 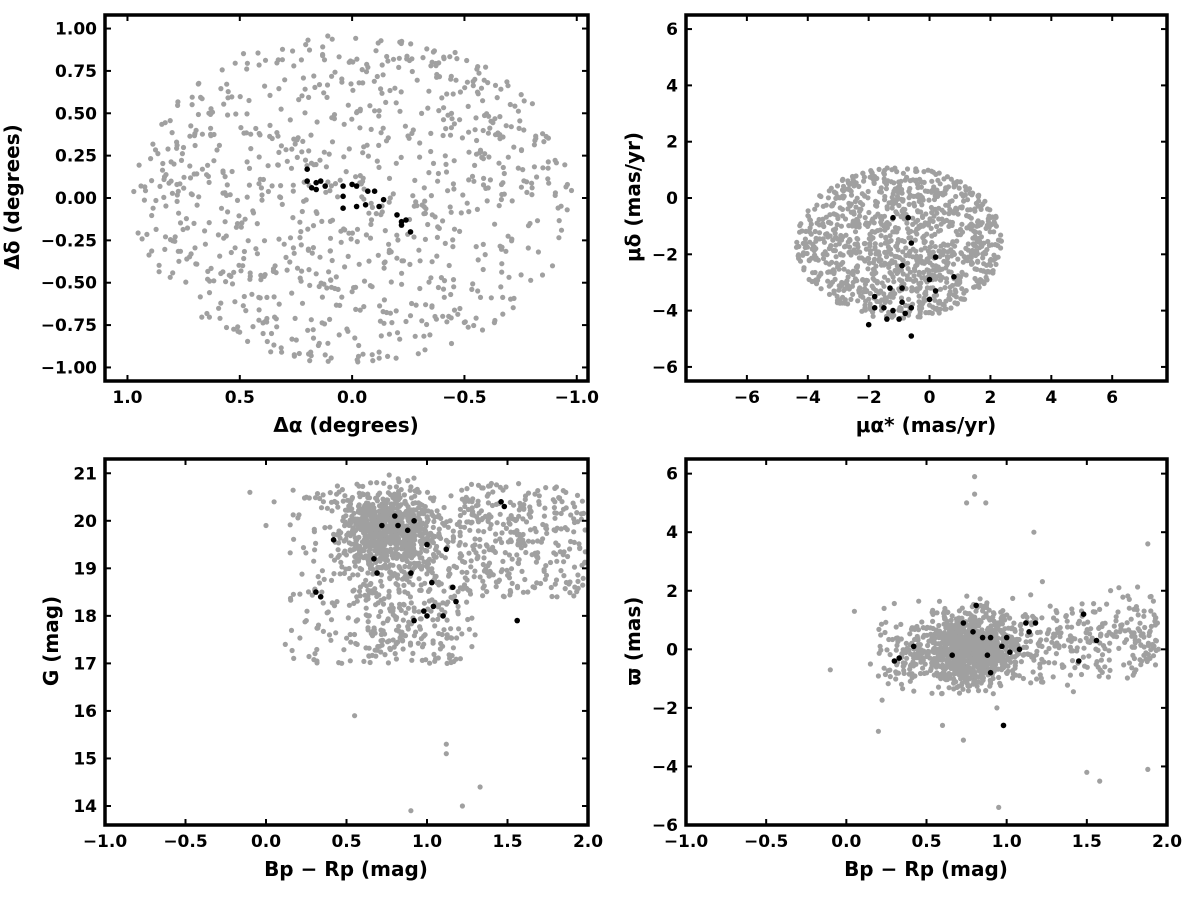 I want to click on y-tick-label: 16, so click(x=85, y=712).